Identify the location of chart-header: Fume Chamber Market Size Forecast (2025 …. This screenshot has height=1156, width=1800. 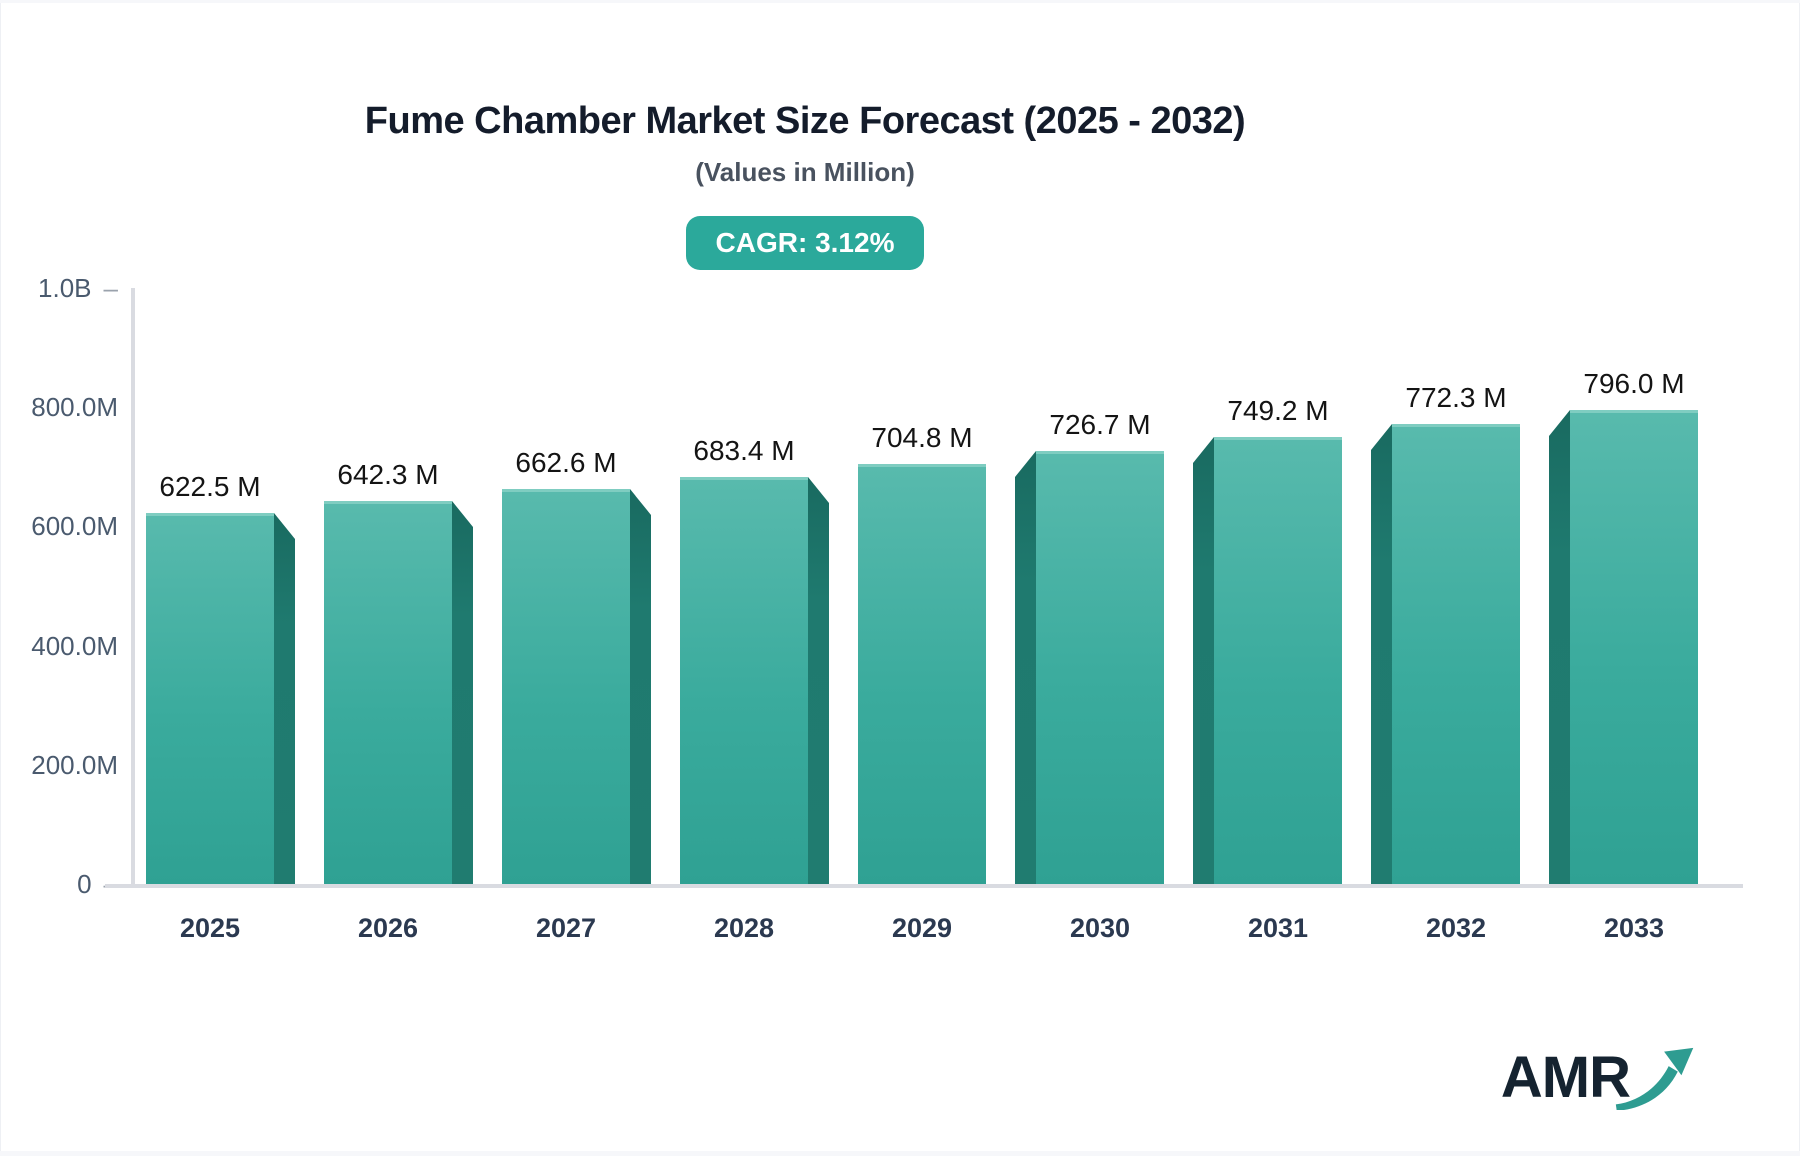
(805, 184).